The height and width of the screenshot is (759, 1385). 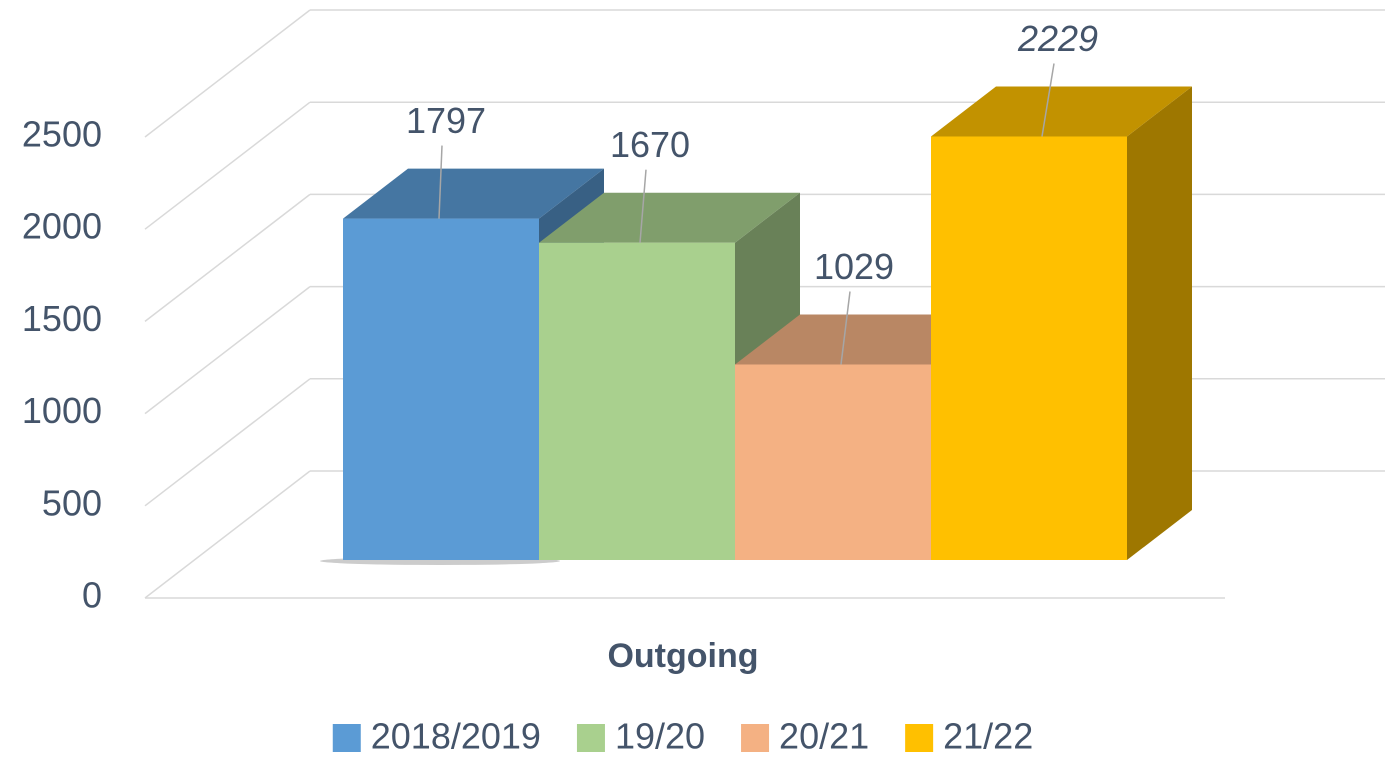 What do you see at coordinates (92, 595) in the screenshot?
I see `y-tick-label: 0` at bounding box center [92, 595].